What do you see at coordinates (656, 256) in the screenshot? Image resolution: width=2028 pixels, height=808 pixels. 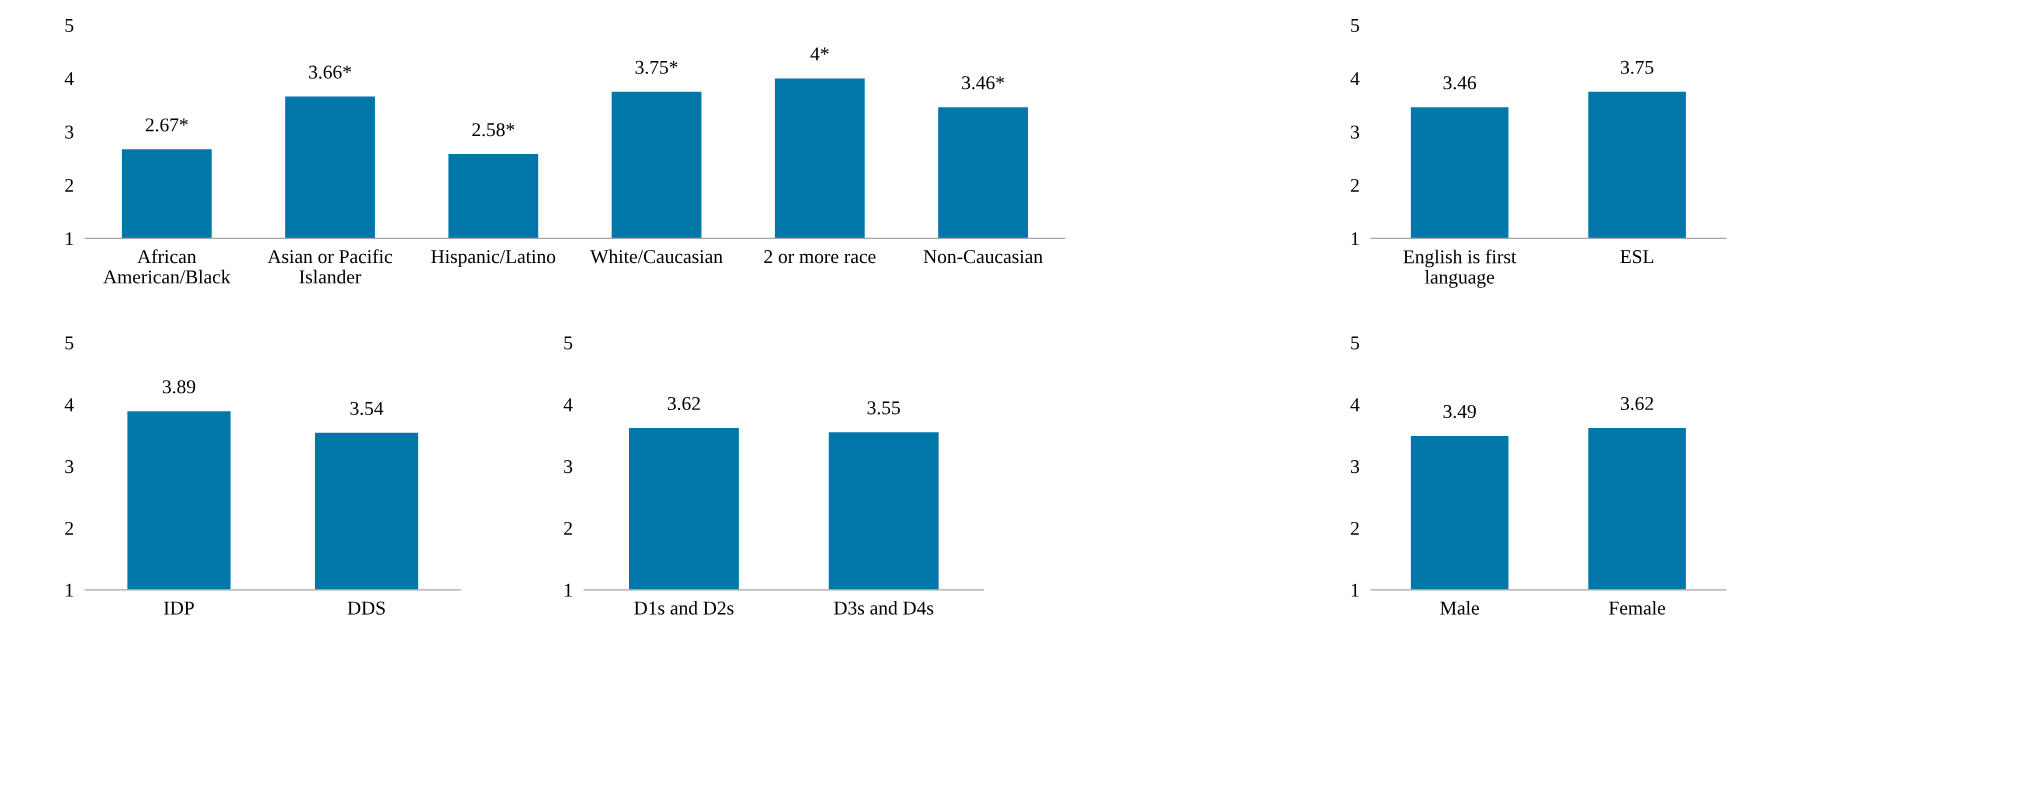 I see `x-tick-label: White/Caucasian` at bounding box center [656, 256].